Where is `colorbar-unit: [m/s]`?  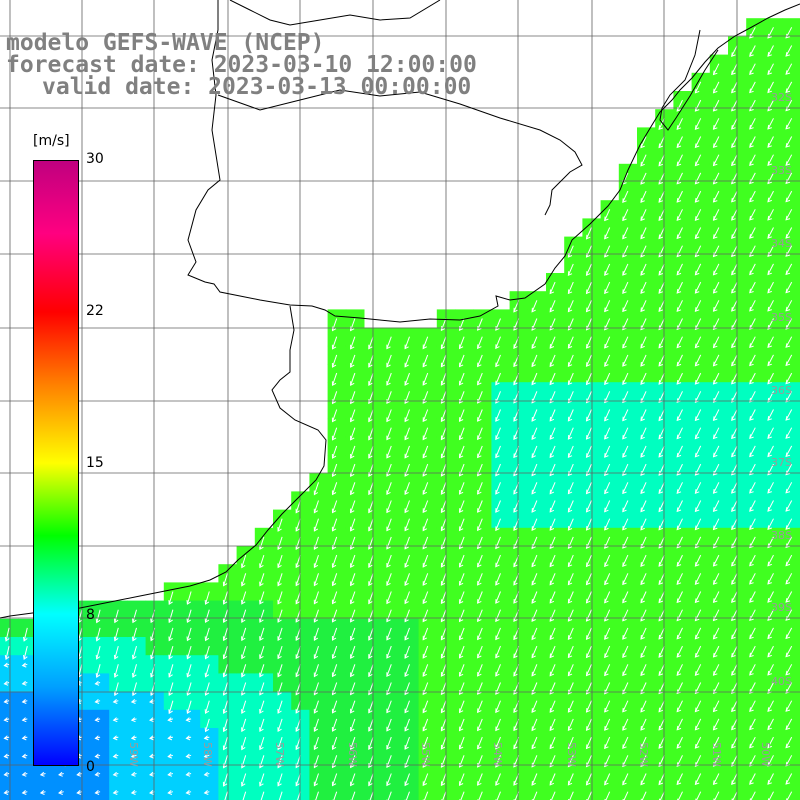
colorbar-unit: [m/s] is located at coordinates (51, 141).